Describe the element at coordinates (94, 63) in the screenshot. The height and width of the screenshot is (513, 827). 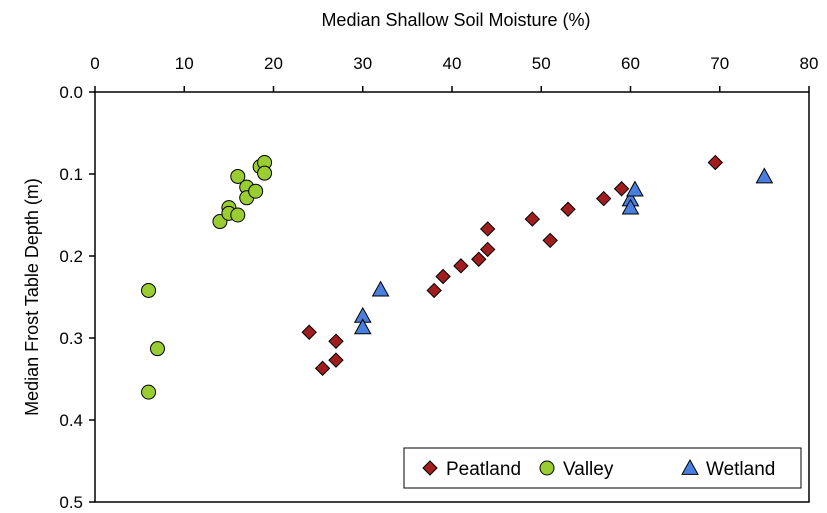
I see `x-tick-label: 0` at that location.